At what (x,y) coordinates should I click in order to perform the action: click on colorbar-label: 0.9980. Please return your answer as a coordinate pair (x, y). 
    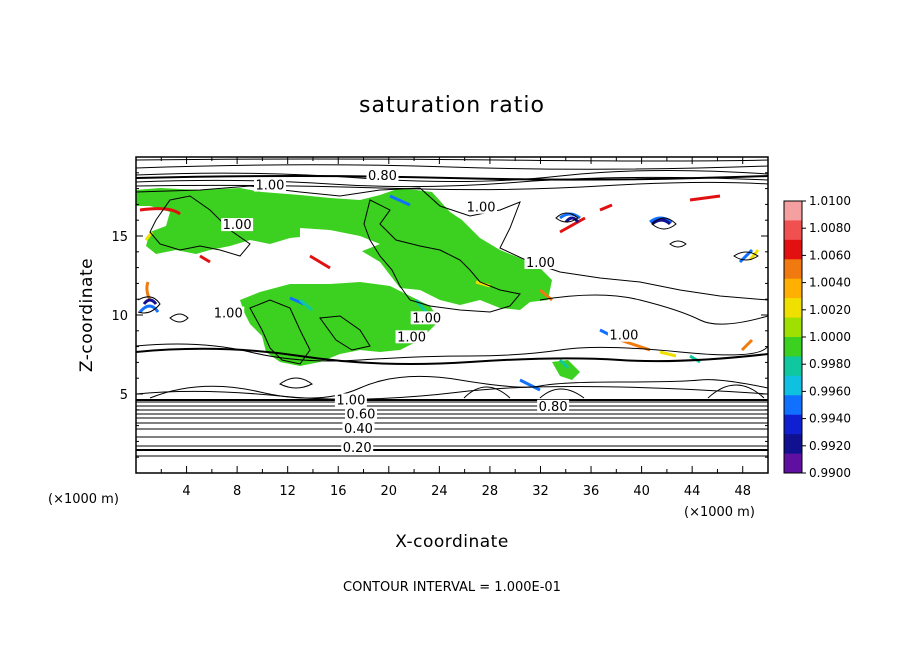
    Looking at the image, I should click on (830, 364).